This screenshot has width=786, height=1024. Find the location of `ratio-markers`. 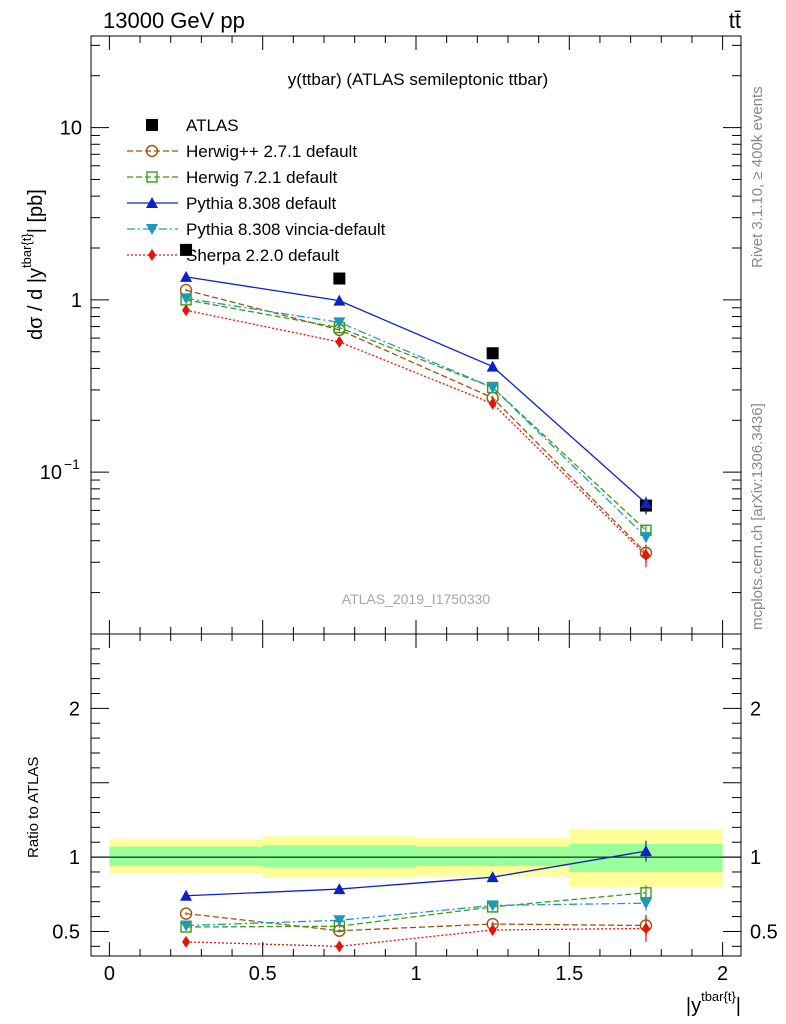

ratio-markers is located at coordinates (416, 899).